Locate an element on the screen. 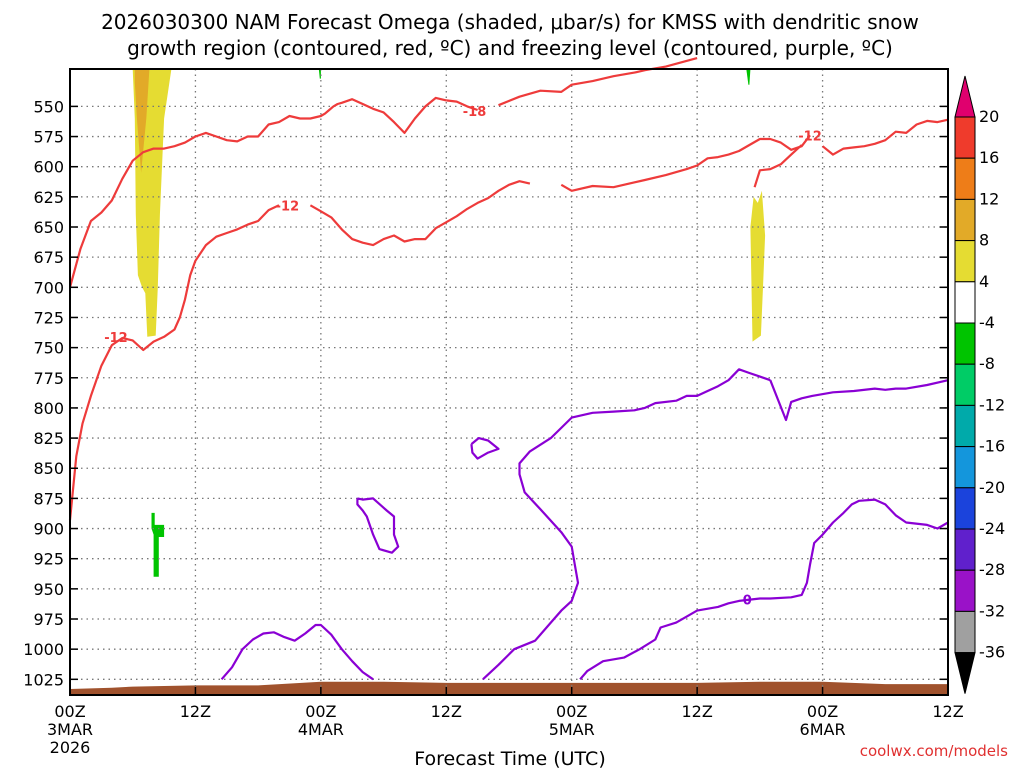  terrain-layer is located at coordinates (509, 688).